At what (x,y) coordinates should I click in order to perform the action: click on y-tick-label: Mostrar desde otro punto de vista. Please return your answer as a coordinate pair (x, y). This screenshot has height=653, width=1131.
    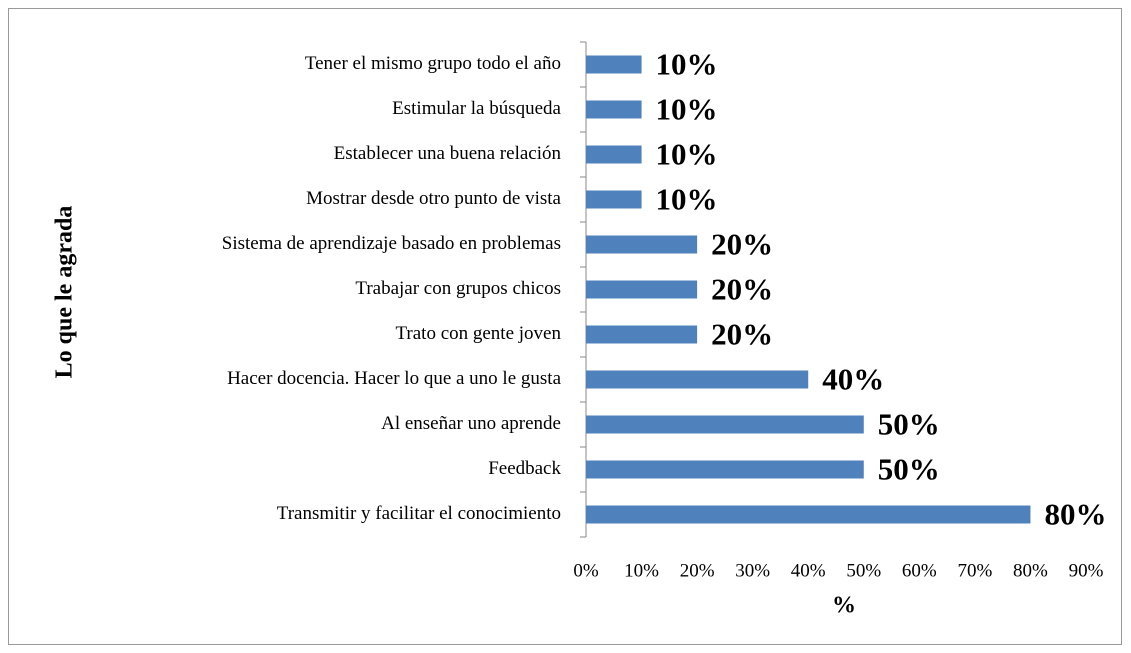
    Looking at the image, I should click on (433, 198).